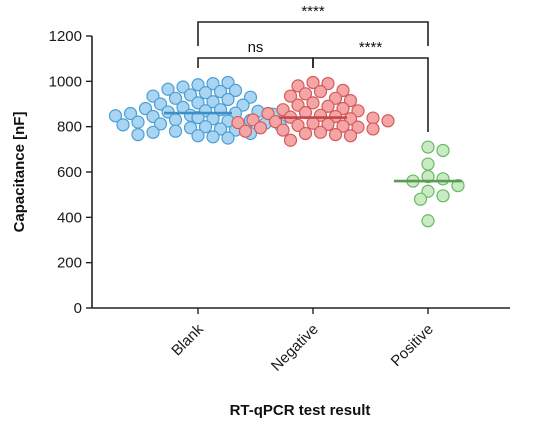 This screenshot has width=550, height=431. What do you see at coordinates (313, 147) in the screenshot?
I see `mean-lines` at bounding box center [313, 147].